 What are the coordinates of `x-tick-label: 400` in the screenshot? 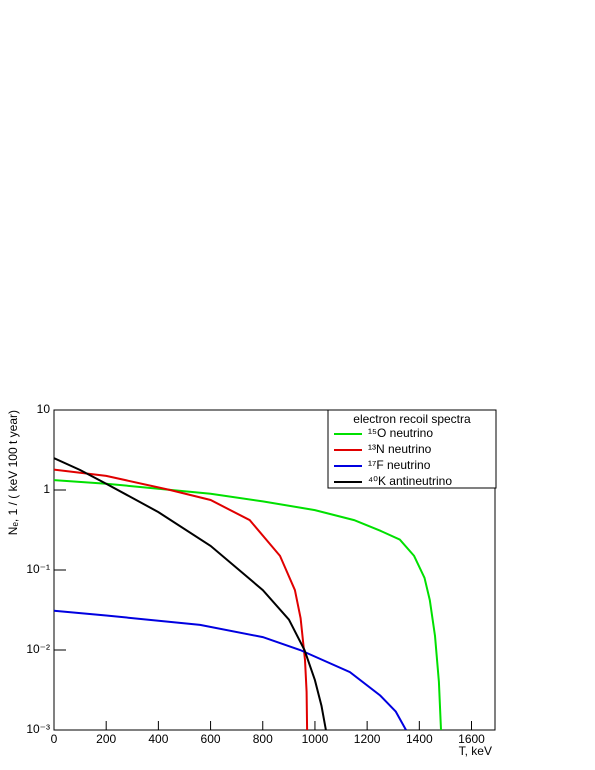 It's located at (158, 739).